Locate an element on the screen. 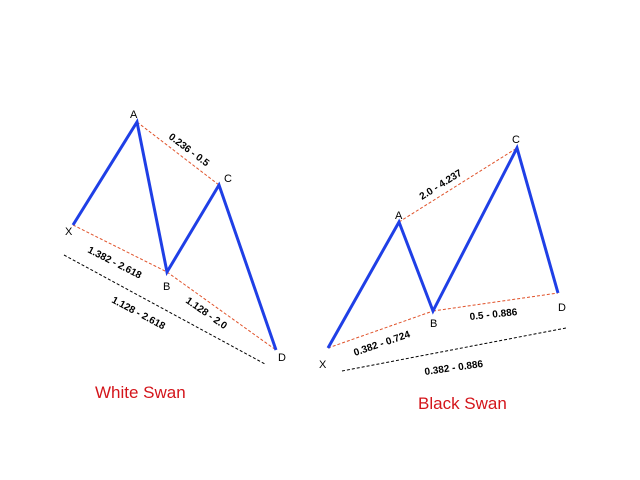 The height and width of the screenshot is (480, 640). white-swan-bd-ratio-line is located at coordinates (221, 311).